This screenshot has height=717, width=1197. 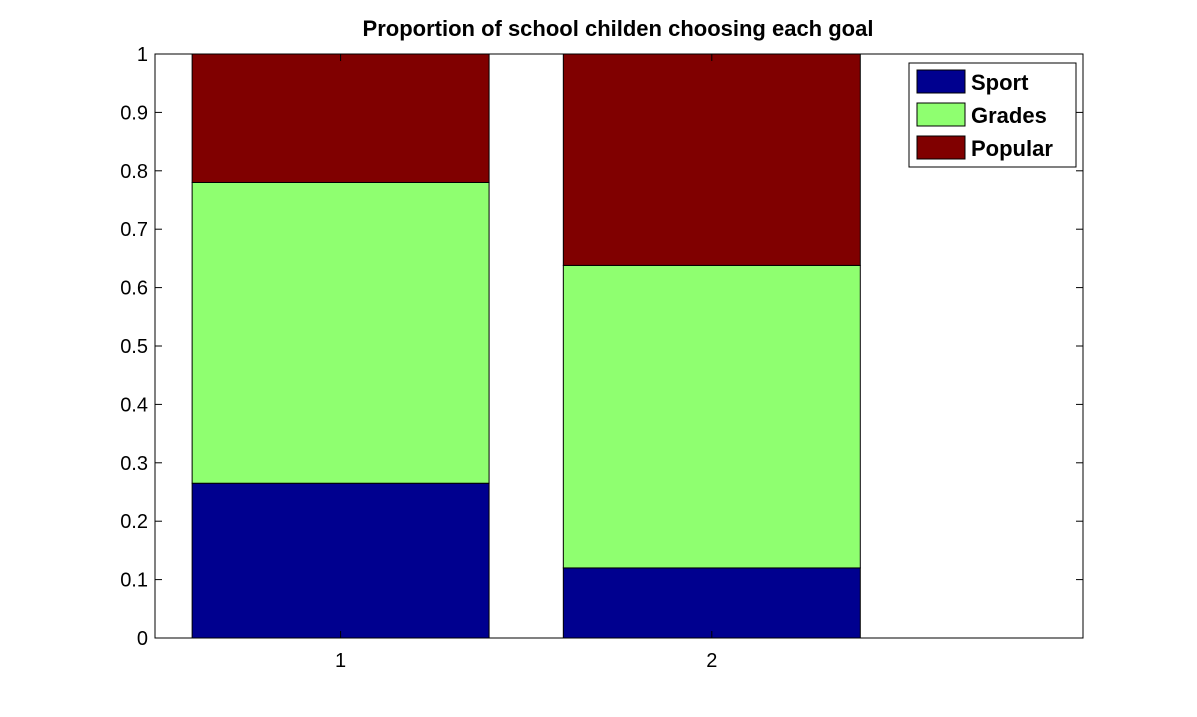 What do you see at coordinates (142, 639) in the screenshot?
I see `y-tick-label: 0` at bounding box center [142, 639].